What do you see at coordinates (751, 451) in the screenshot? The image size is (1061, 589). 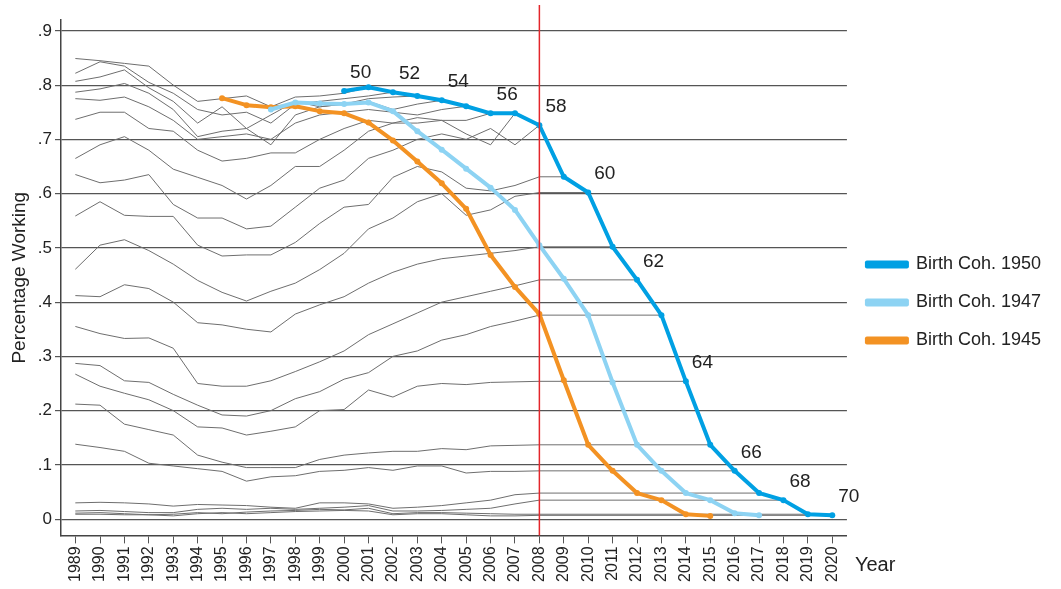 I see `annotation: 66` at bounding box center [751, 451].